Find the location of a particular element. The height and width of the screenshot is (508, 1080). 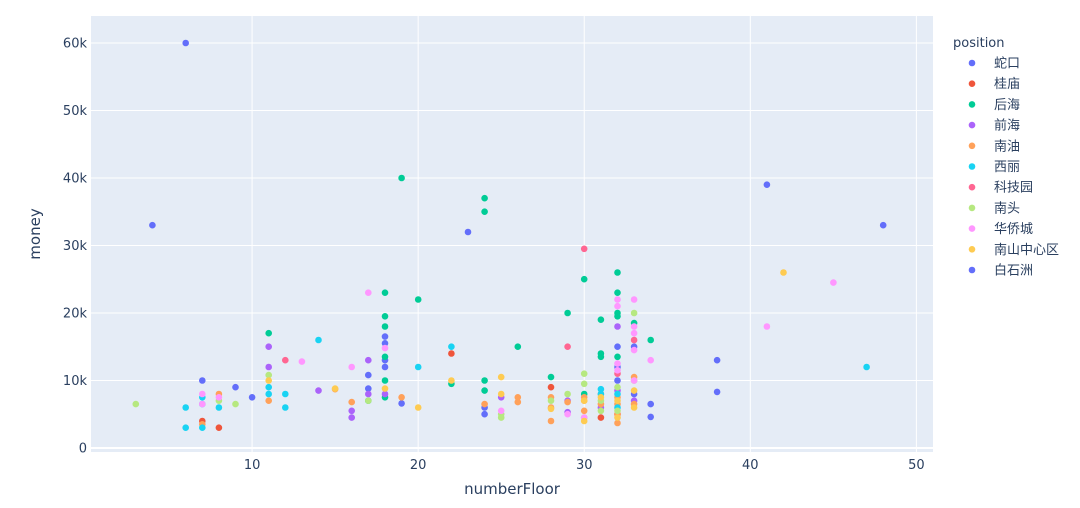

legend-item: 科技园 is located at coordinates (1000, 188).